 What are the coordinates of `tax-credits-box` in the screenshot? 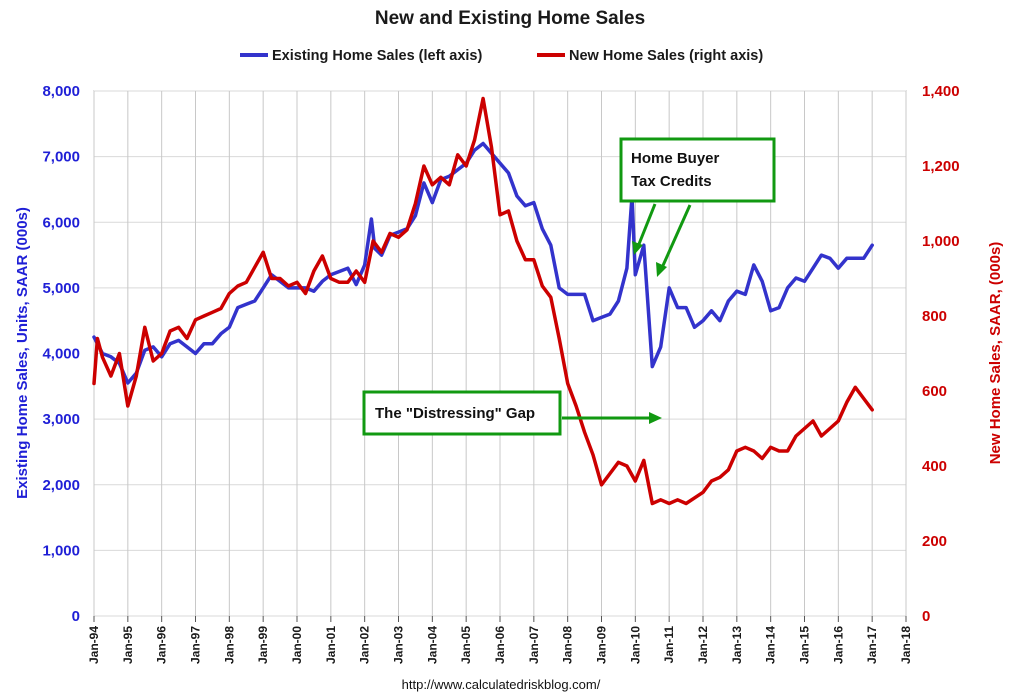 It's located at (697, 170).